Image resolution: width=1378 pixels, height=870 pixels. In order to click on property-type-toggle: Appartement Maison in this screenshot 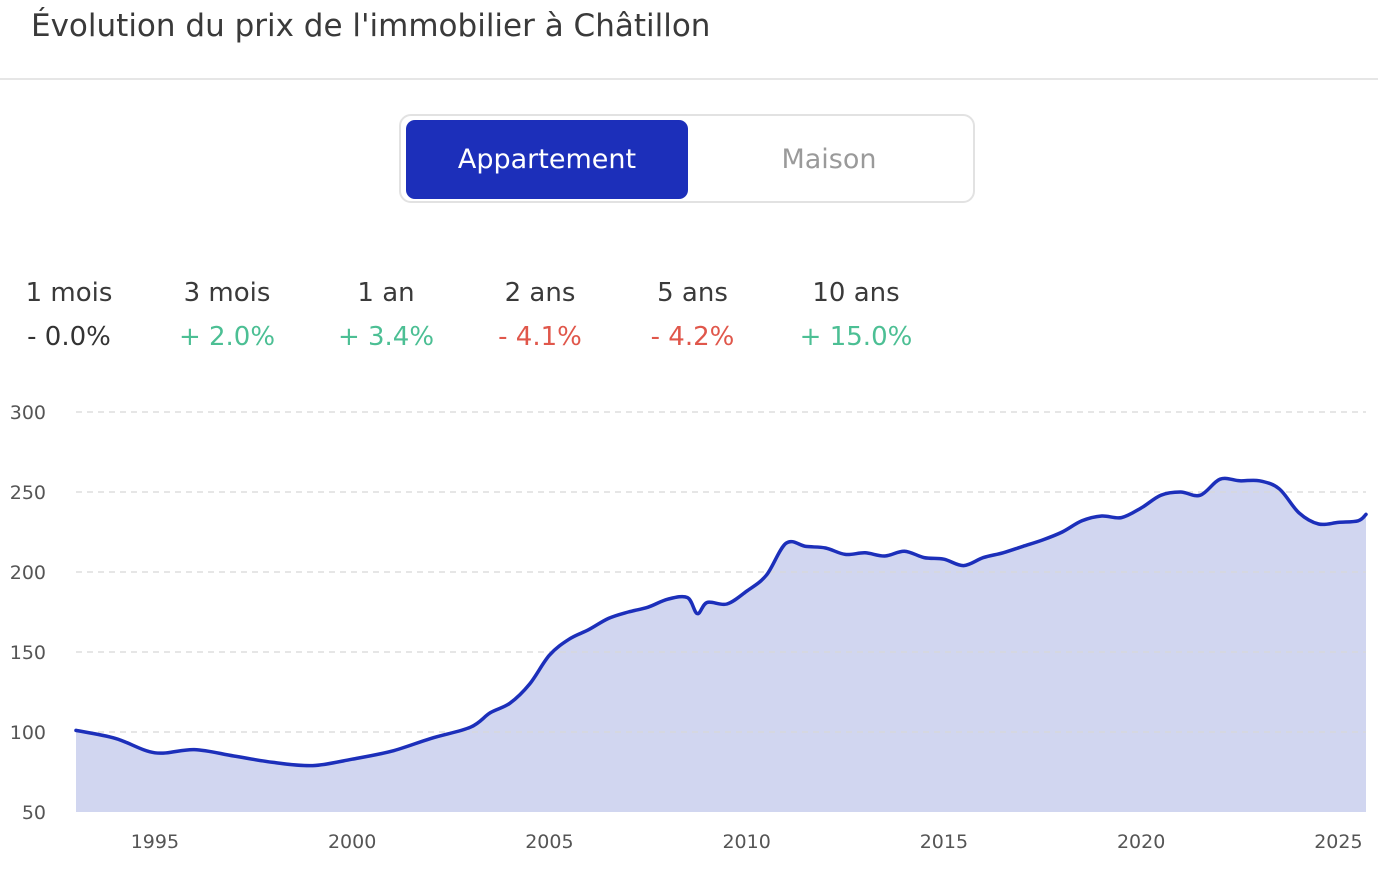, I will do `click(687, 158)`.